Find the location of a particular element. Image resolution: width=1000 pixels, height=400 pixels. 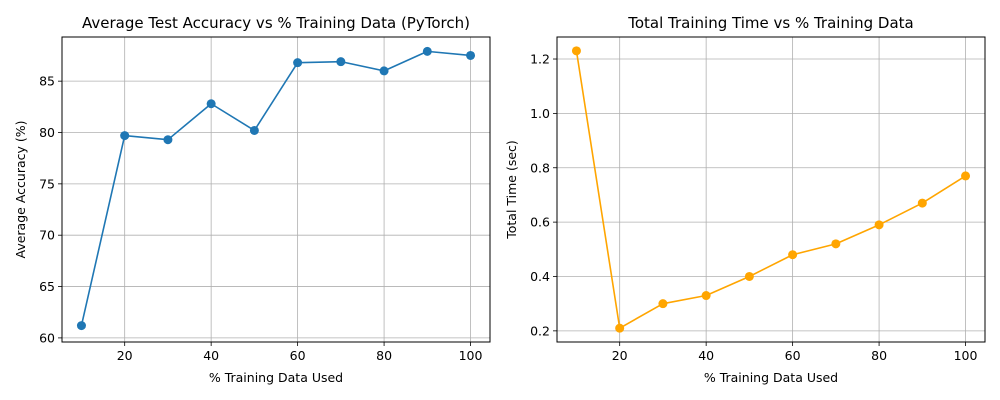

accuracy-y-tick-label: 60 is located at coordinates (47, 337).